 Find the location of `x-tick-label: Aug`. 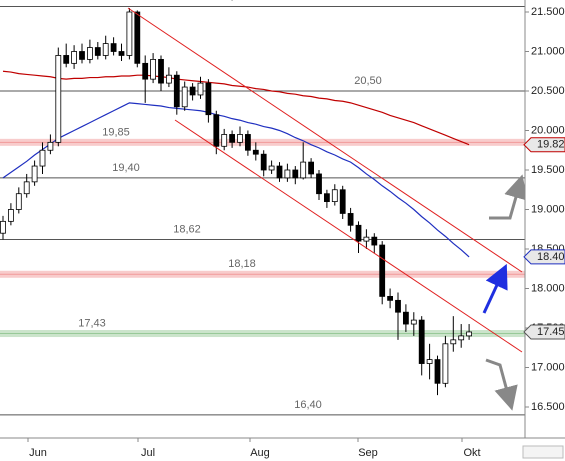

x-tick-label: Aug is located at coordinates (260, 453).